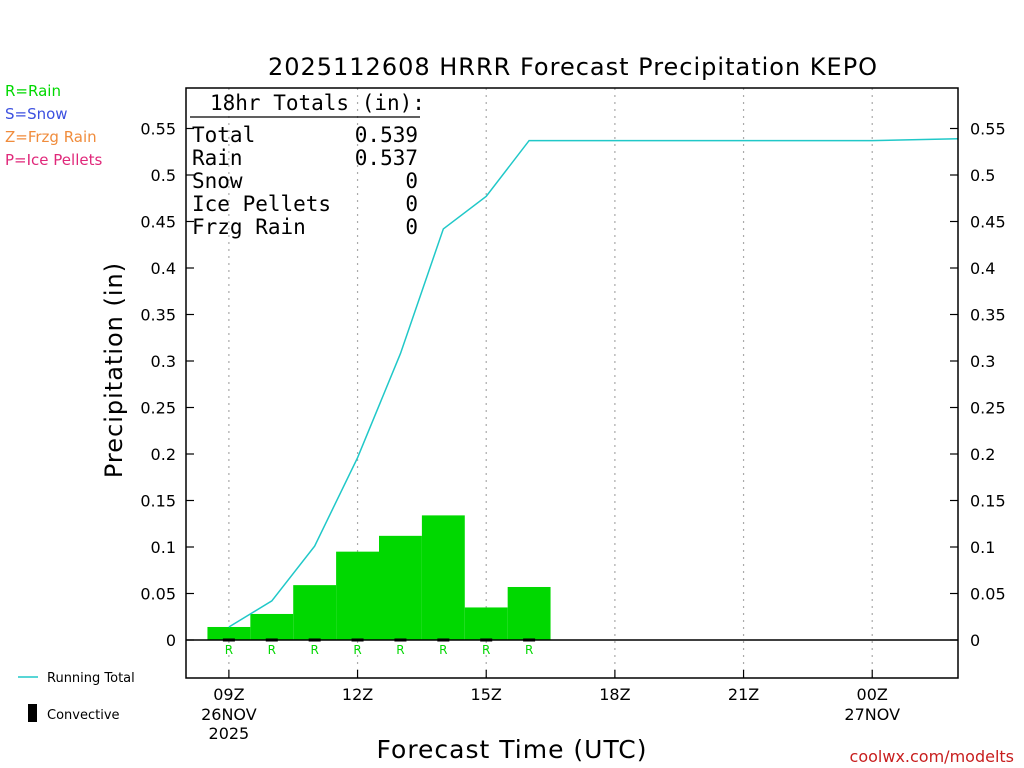  I want to click on ytick-label-right-0.25: 0.25, so click(988, 408).